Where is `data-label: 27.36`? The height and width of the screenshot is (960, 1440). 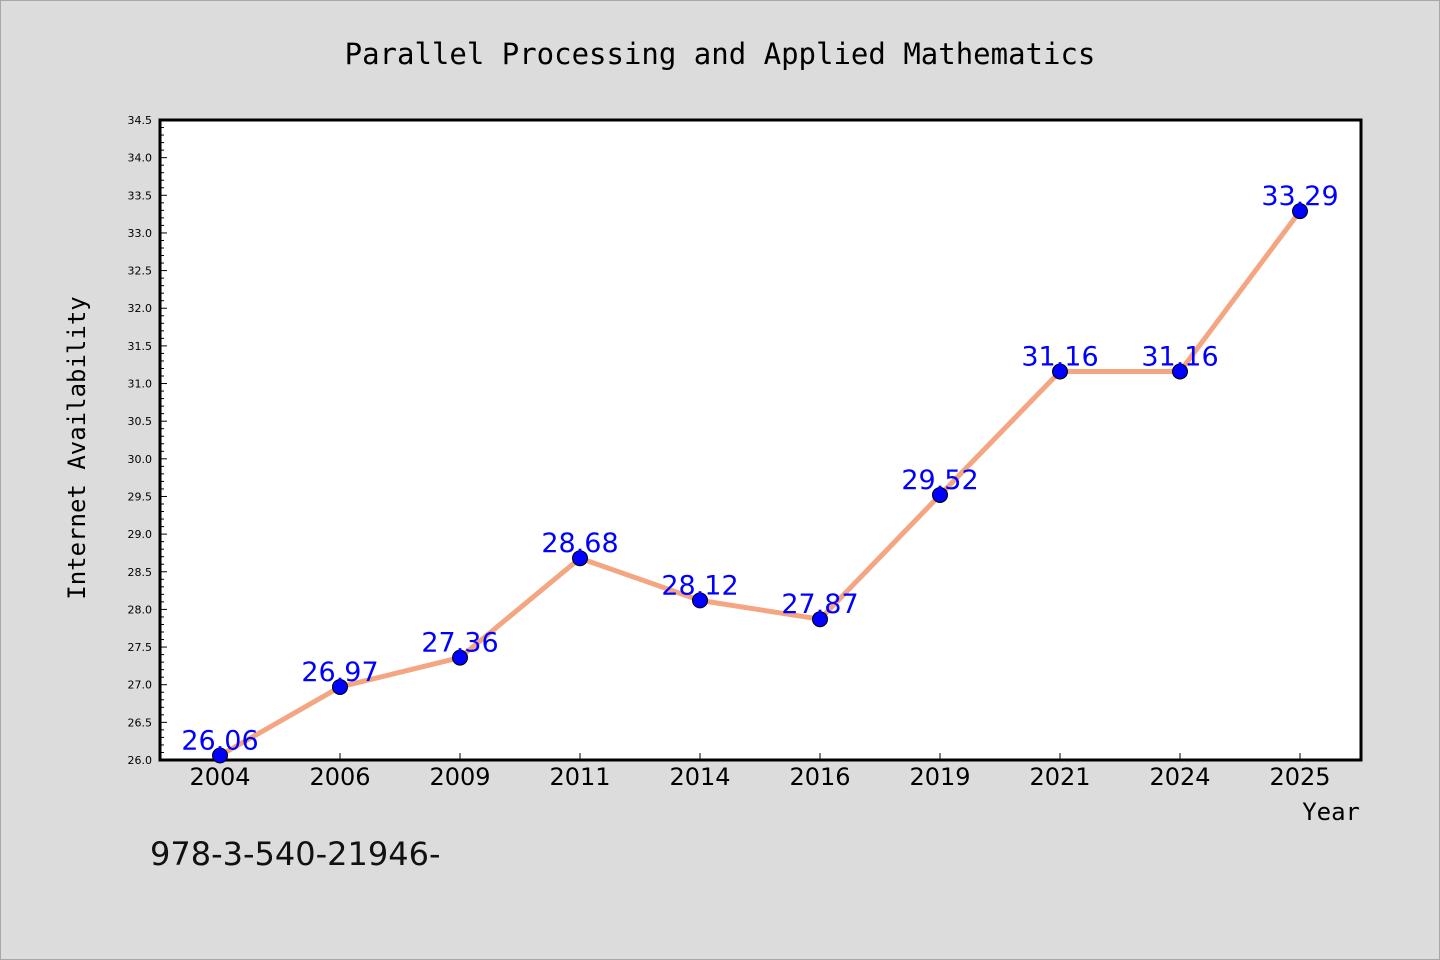 data-label: 27.36 is located at coordinates (459, 643).